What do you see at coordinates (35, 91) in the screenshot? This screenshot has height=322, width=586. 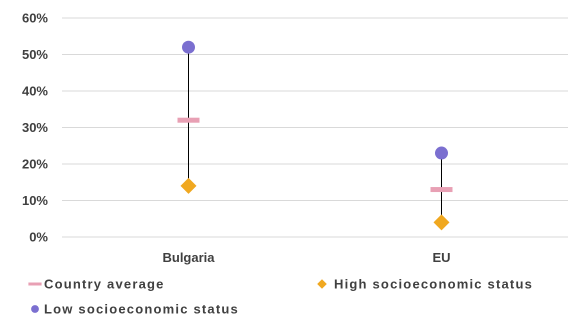 I see `y-tick-label: 40%` at bounding box center [35, 91].